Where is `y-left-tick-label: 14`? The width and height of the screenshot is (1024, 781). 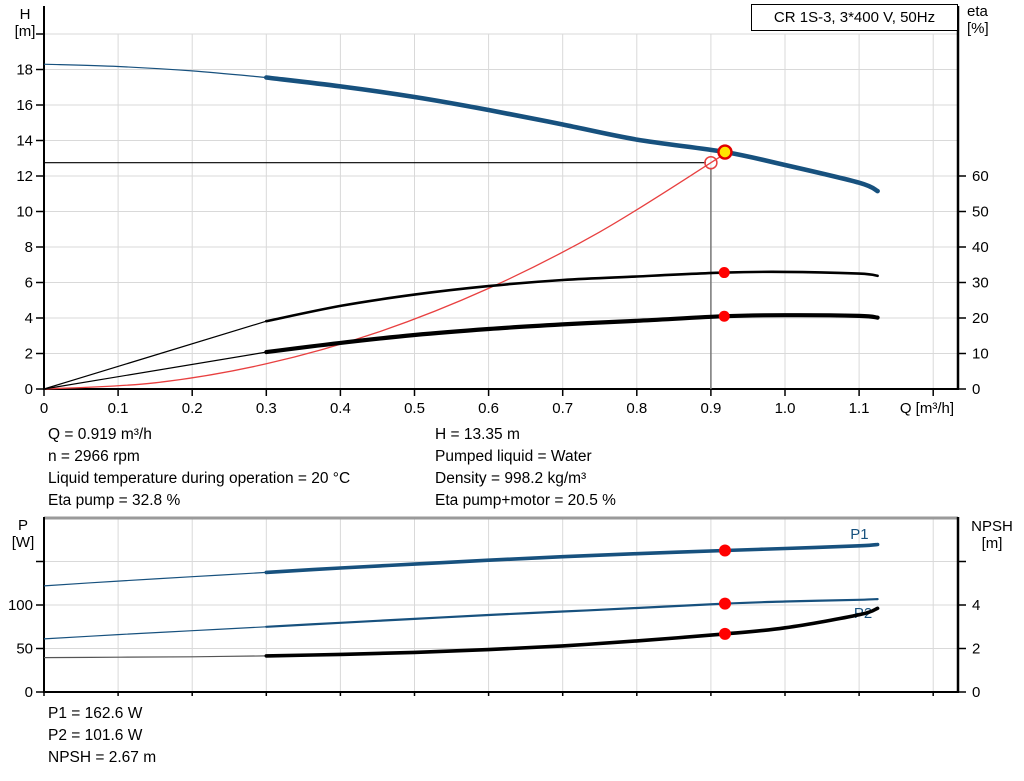
y-left-tick-label: 14 is located at coordinates (24, 141).